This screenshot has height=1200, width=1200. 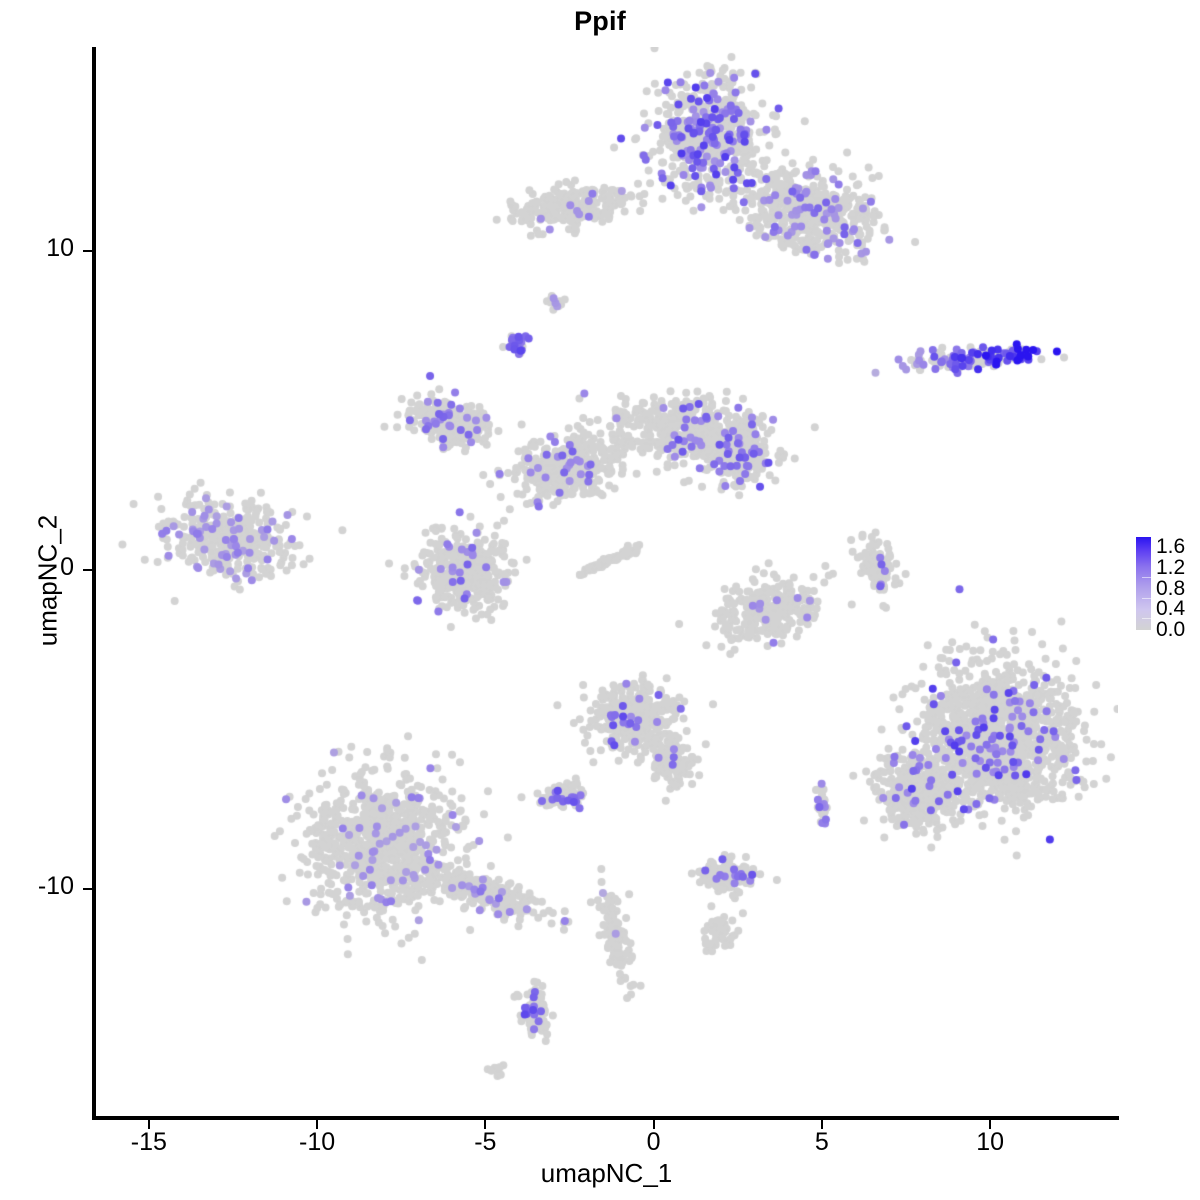 What do you see at coordinates (47, 580) in the screenshot?
I see `y-axis-title: umapNC_2` at bounding box center [47, 580].